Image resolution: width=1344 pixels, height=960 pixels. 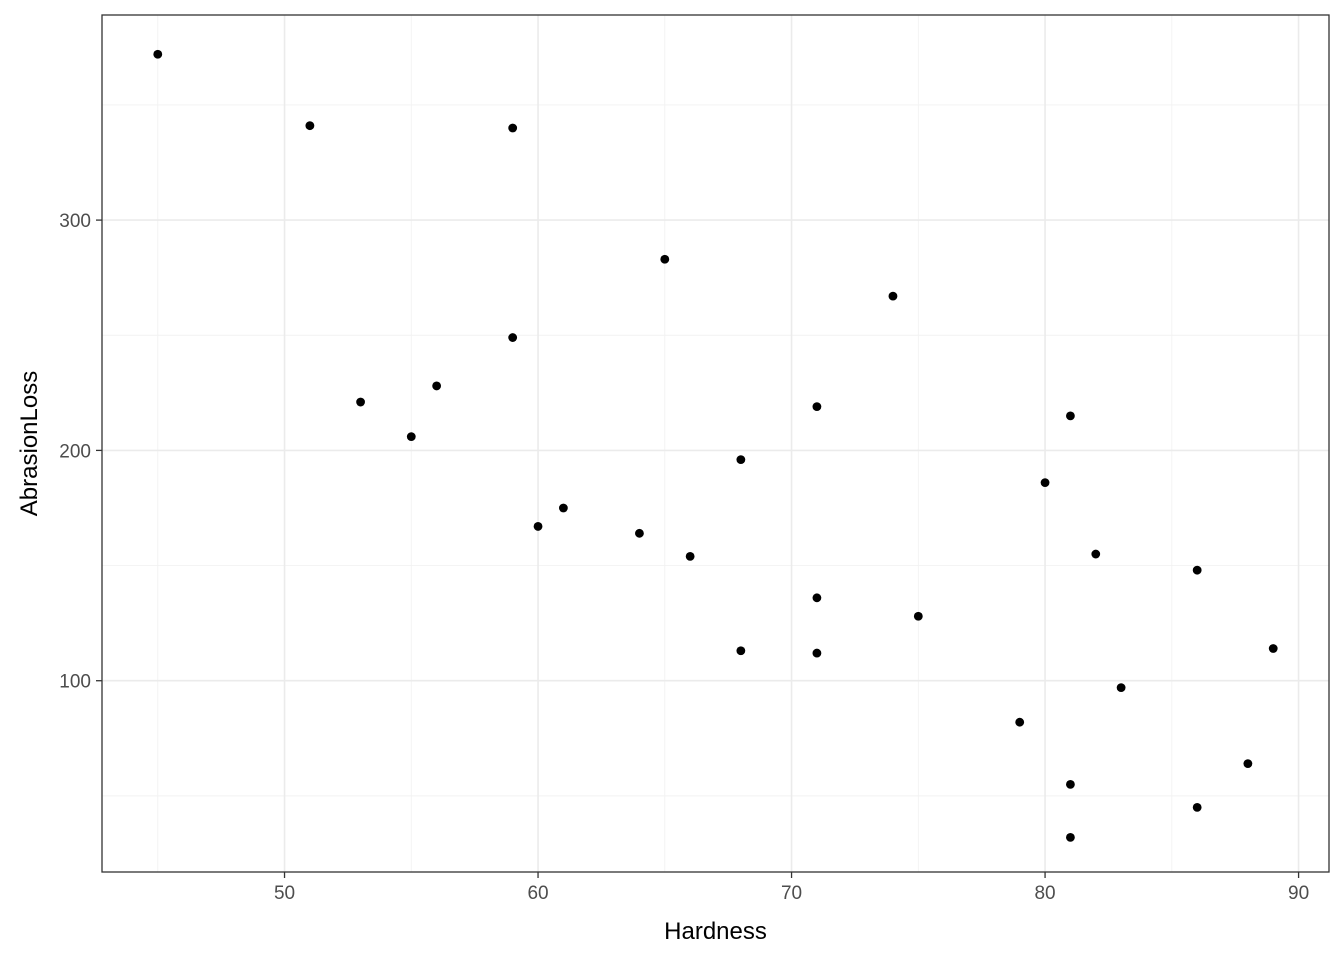 What do you see at coordinates (75, 221) in the screenshot?
I see `y-tick-label: 300` at bounding box center [75, 221].